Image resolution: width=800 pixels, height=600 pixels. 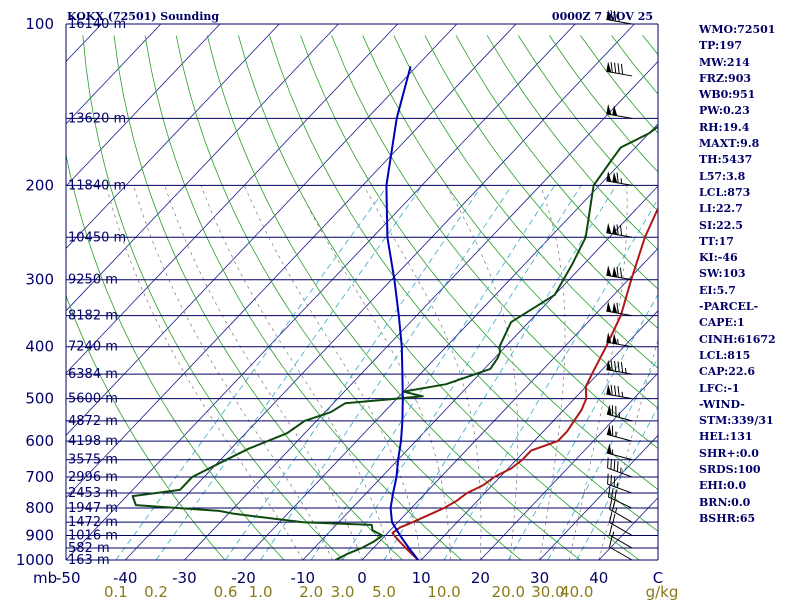 What do you see at coordinates (722, 176) in the screenshot?
I see `index-item: L57:3.8` at bounding box center [722, 176].